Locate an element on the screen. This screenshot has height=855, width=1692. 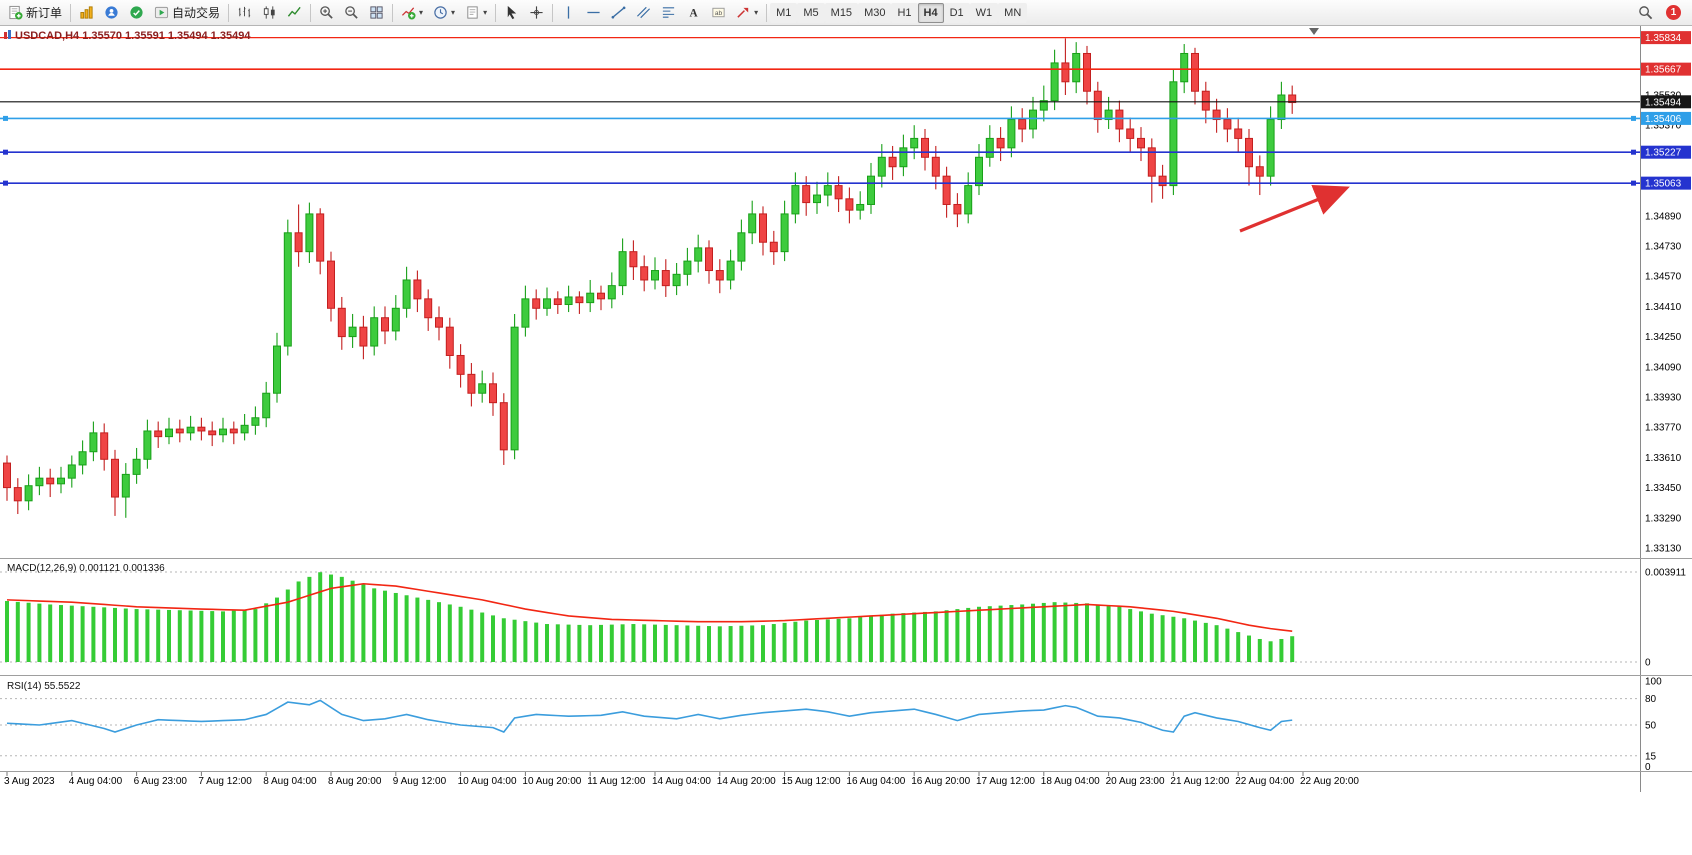
marketplace-button is located at coordinates (136, 13).